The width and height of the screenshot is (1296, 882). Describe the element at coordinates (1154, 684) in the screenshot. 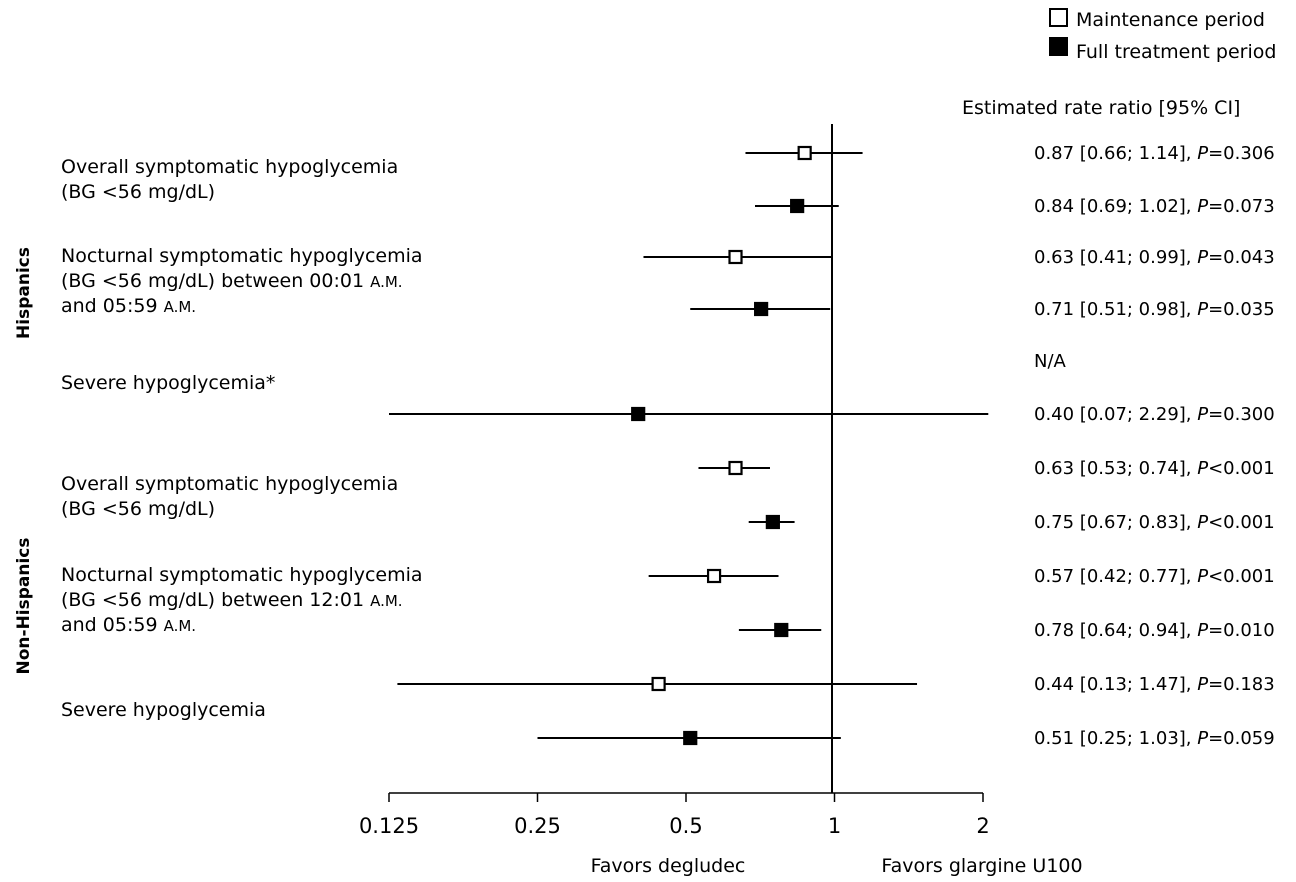

I see `ci-value-text: 0.44 [0.13; 1.47], P=0.183` at that location.